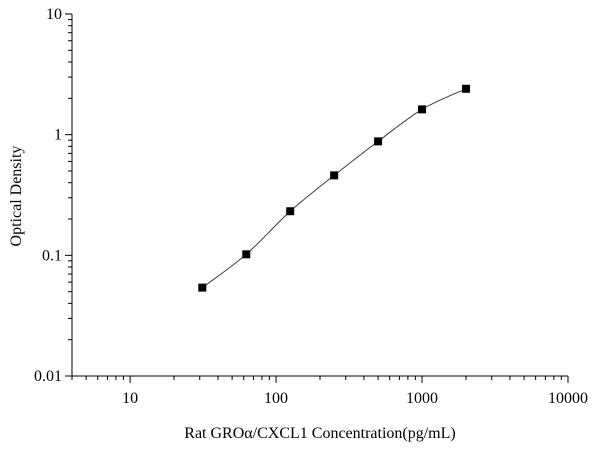 This screenshot has width=600, height=453. Describe the element at coordinates (58, 135) in the screenshot. I see `y-tick-label: 1` at that location.